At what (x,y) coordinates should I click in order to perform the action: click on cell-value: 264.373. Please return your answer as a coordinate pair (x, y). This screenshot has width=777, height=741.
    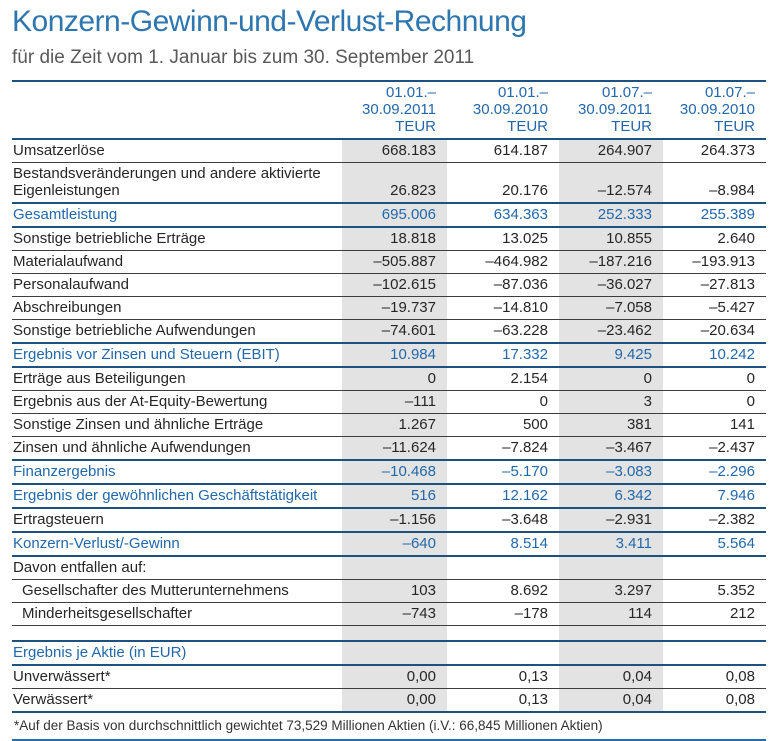
    Looking at the image, I should click on (727, 150).